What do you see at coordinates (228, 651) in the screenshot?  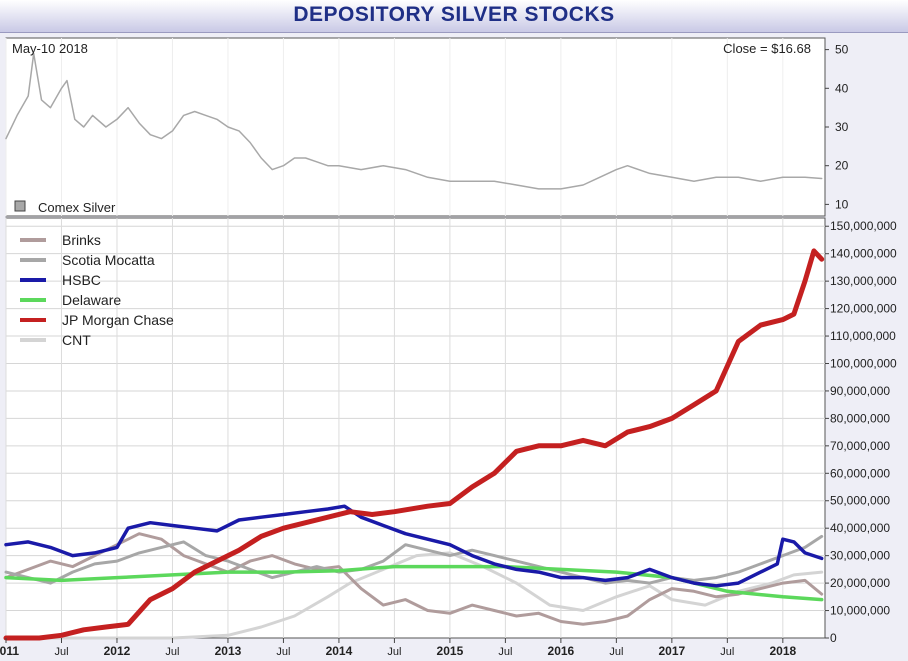 I see `x-tick-label: 2013` at bounding box center [228, 651].